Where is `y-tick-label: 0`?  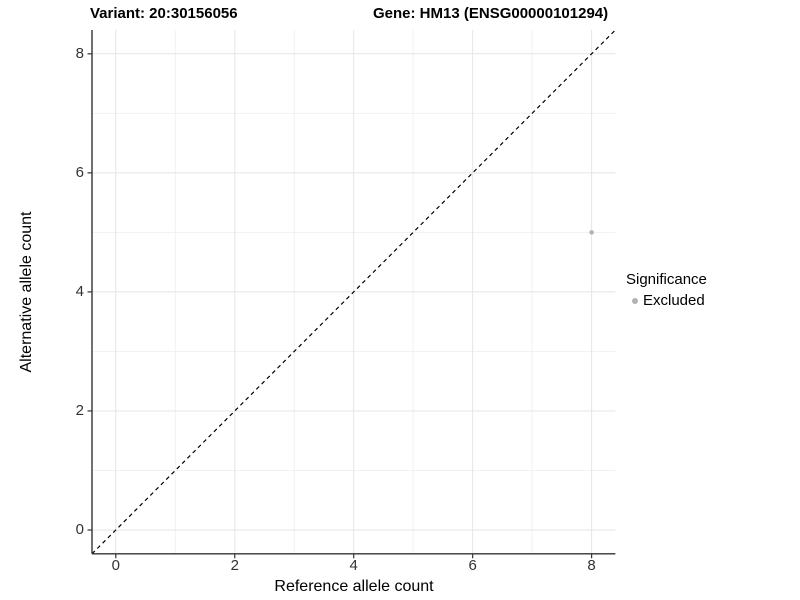
y-tick-label: 0 is located at coordinates (79, 529).